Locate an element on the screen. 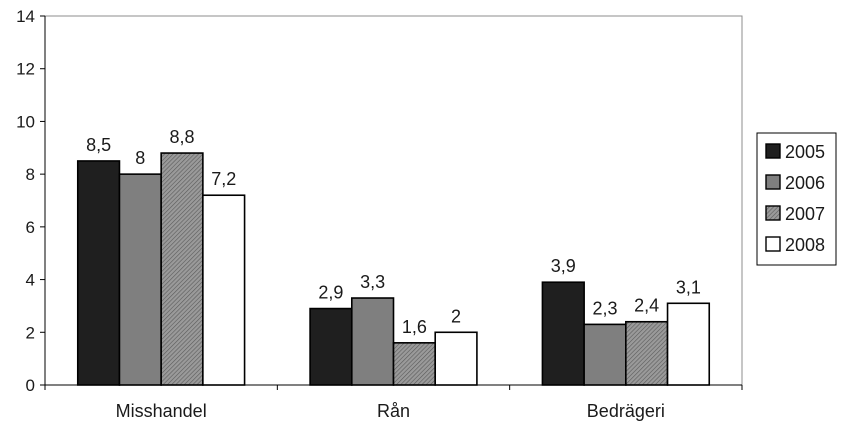  data-label: 2,4 is located at coordinates (646, 306).